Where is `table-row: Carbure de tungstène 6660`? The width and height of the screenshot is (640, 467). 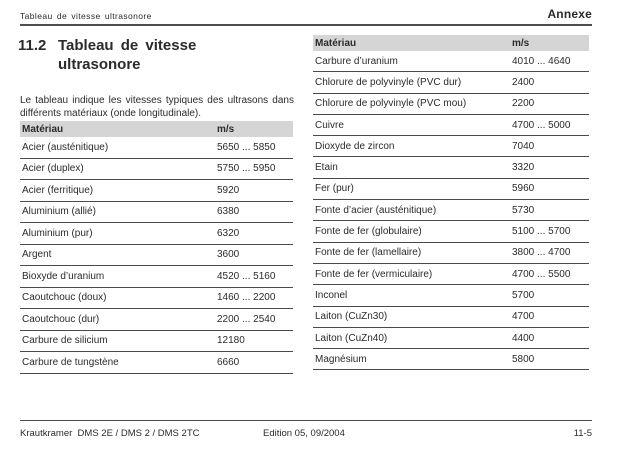
table-row: Carbure de tungstène 6660 is located at coordinates (156, 362).